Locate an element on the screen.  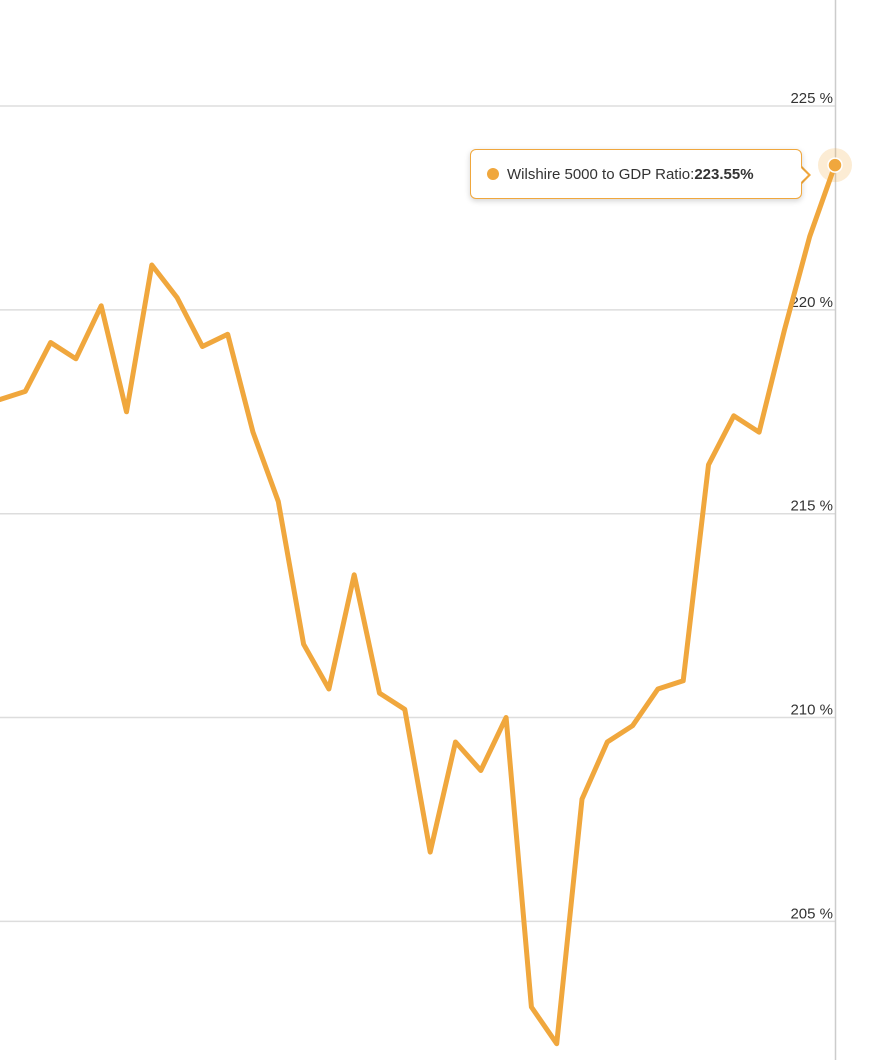
tooltip-label: Wilshire 5000 to GDP Ratio: is located at coordinates (601, 174).